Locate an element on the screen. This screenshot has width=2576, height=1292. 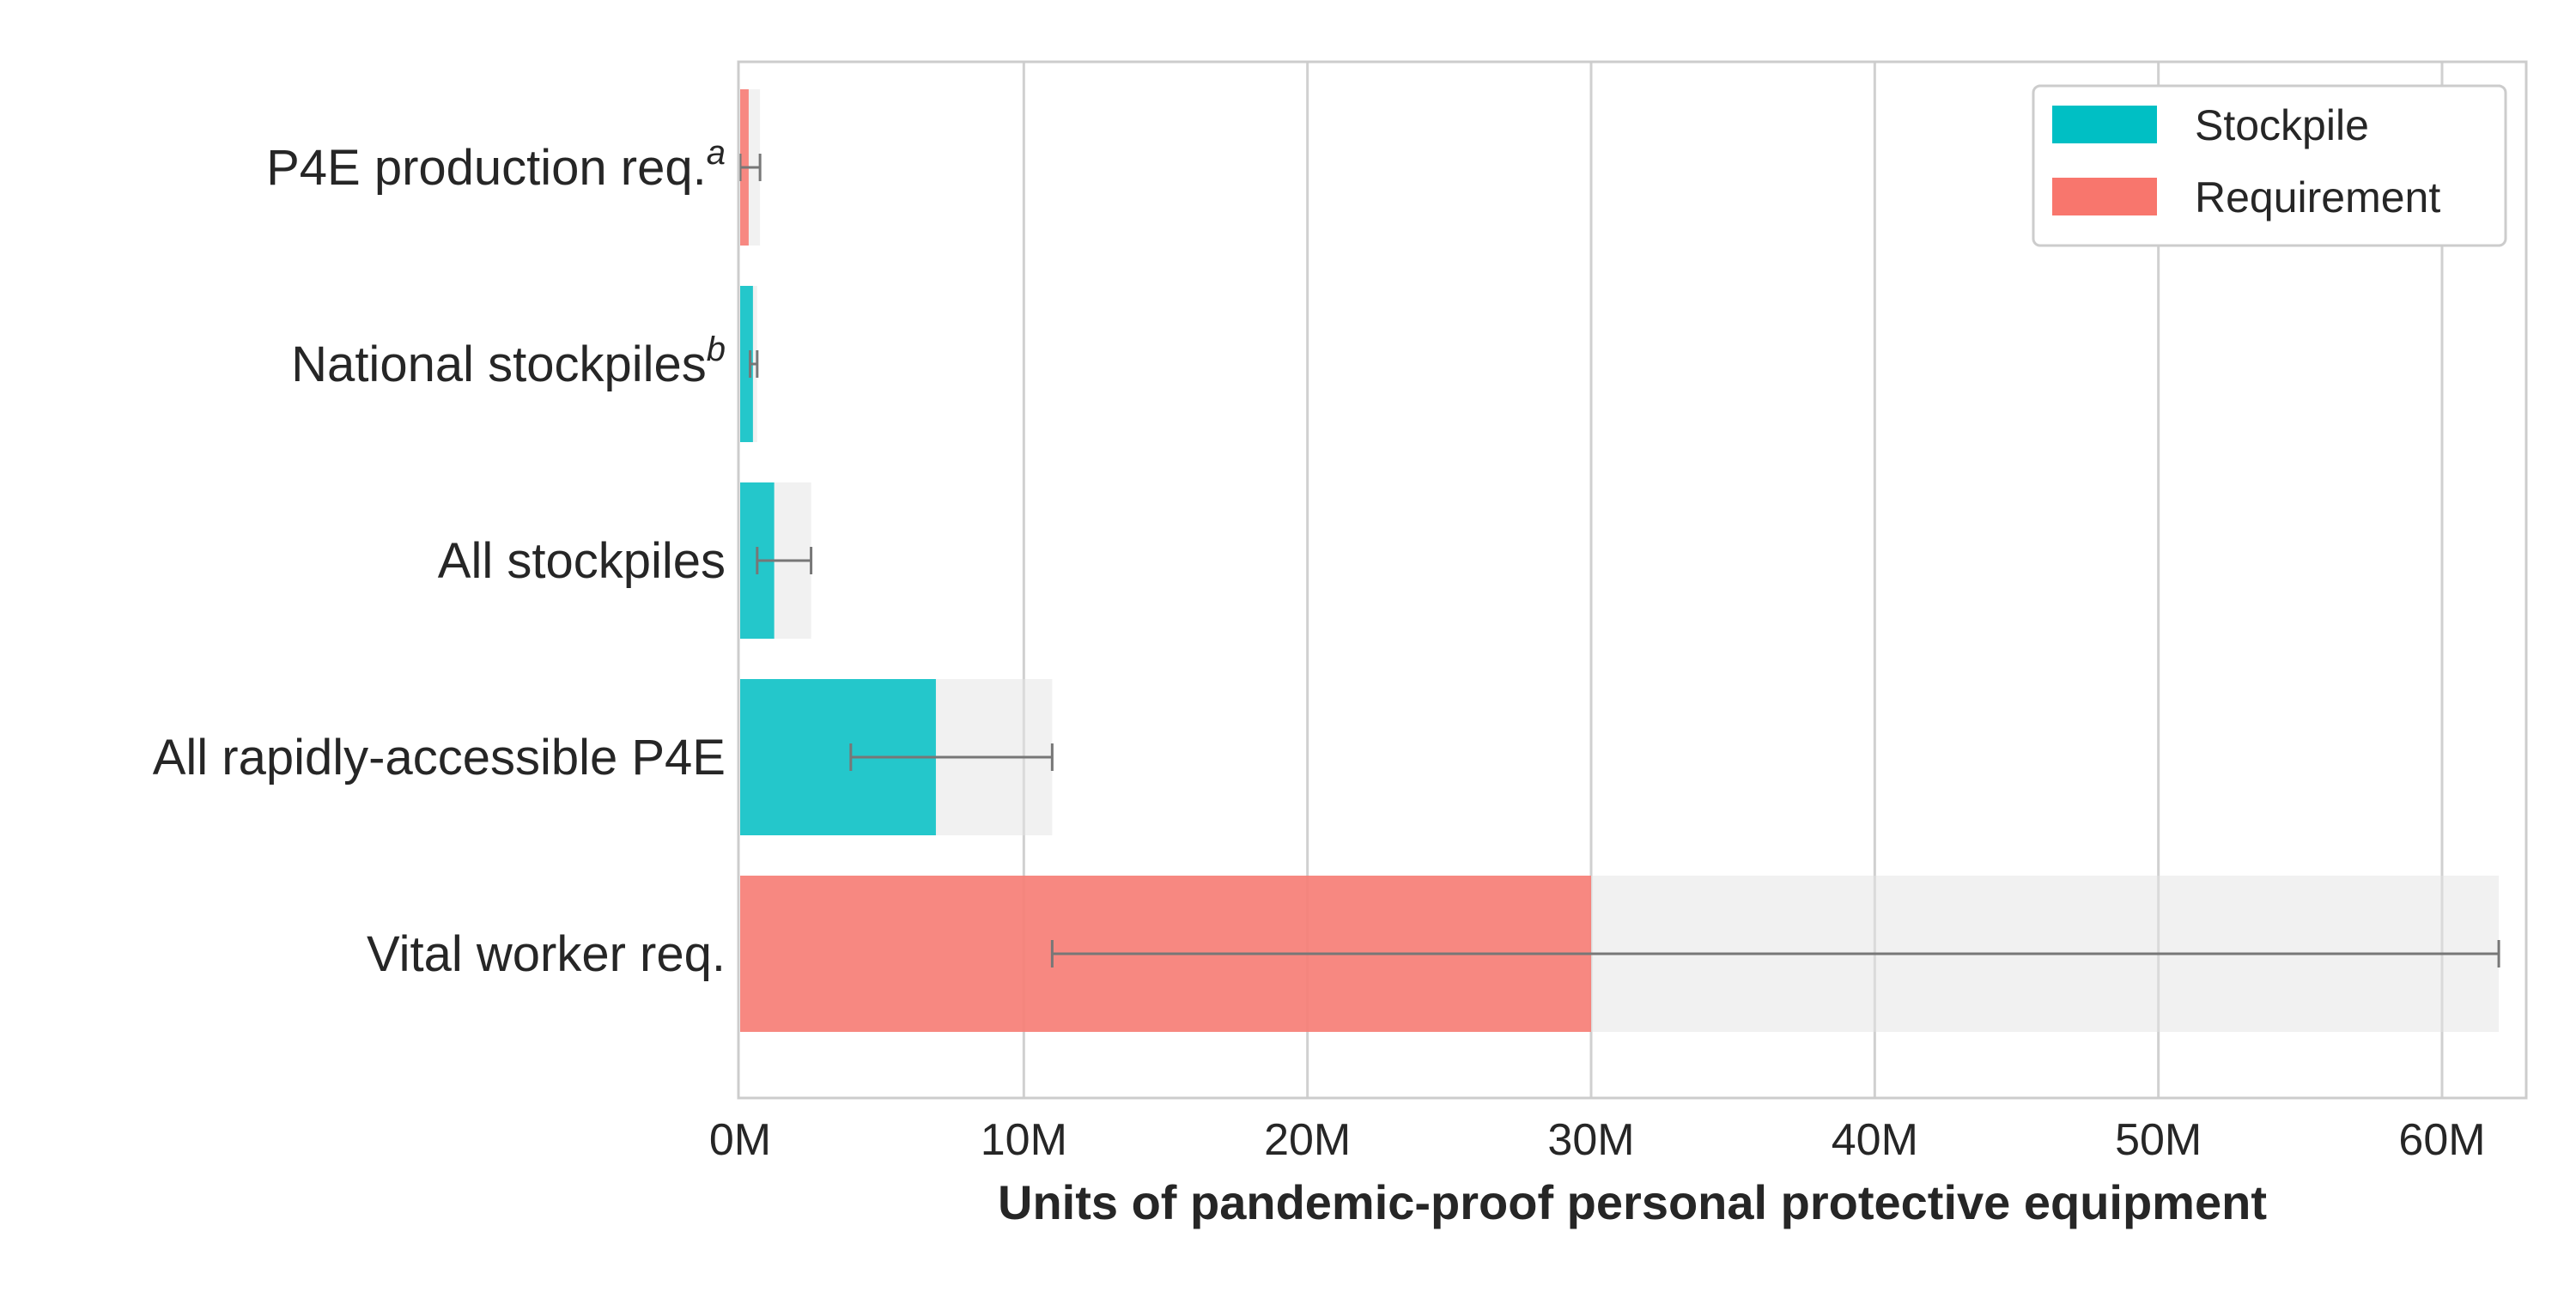
category-label-text: National stockpiles is located at coordinates (499, 364).